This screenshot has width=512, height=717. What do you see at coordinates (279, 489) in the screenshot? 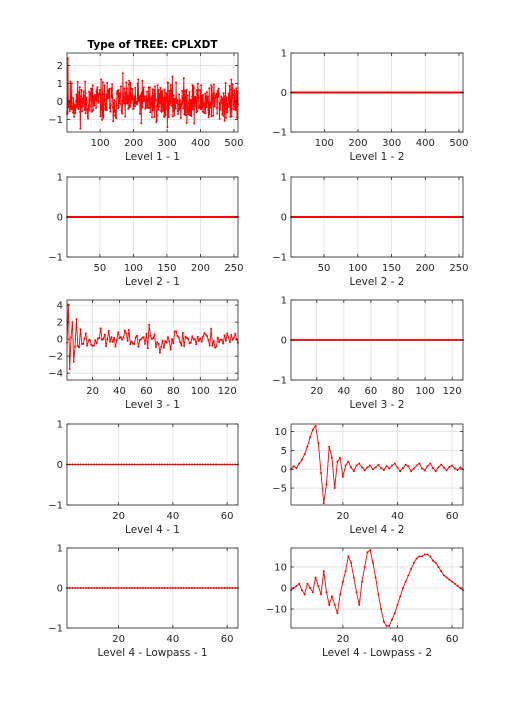
I see `y-tick-label: −5` at bounding box center [279, 489].